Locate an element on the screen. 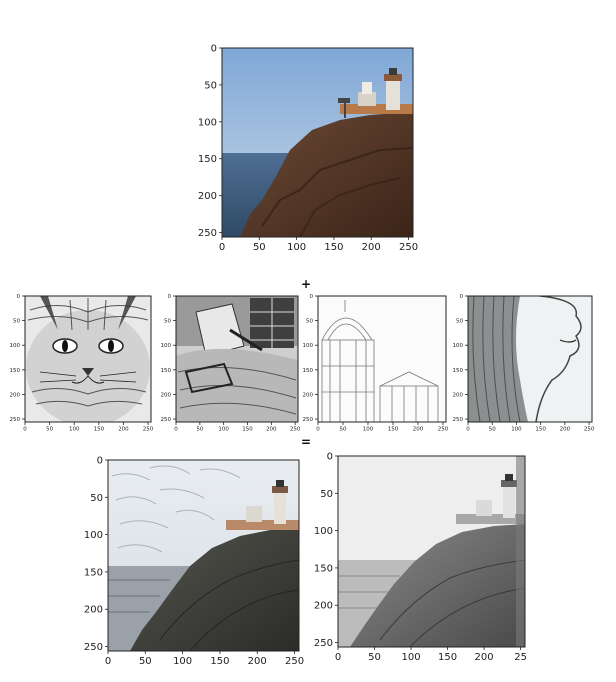 The width and height of the screenshot is (616, 682). style-image-architecture is located at coordinates (382, 359).